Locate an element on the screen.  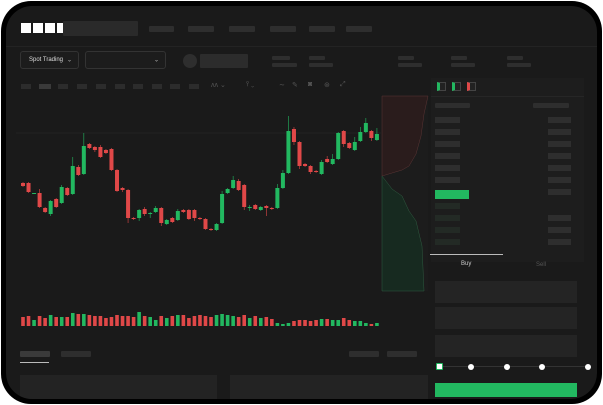
search-bar is located at coordinates (100, 28).